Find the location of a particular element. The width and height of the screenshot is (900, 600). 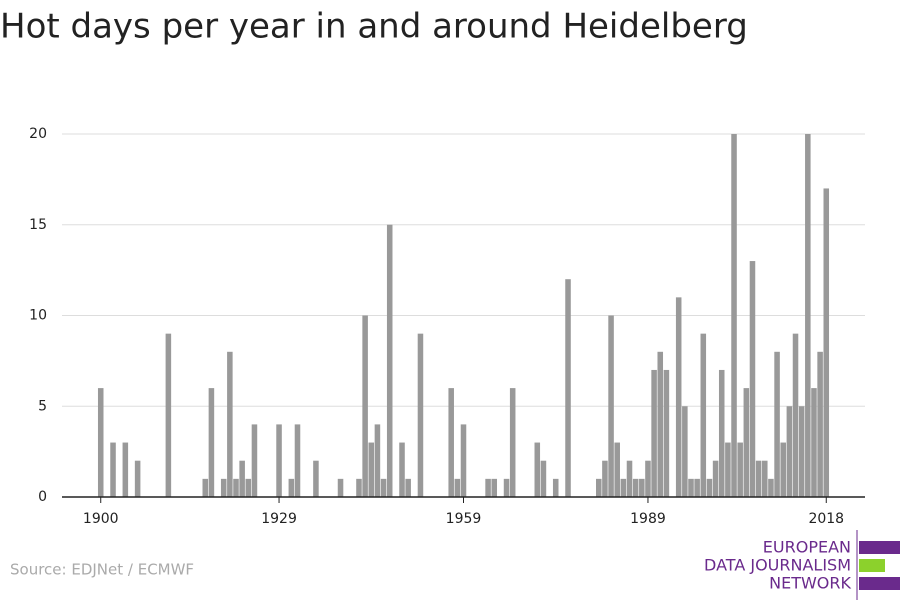

logo-text: EUROPEAN is located at coordinates (807, 547).